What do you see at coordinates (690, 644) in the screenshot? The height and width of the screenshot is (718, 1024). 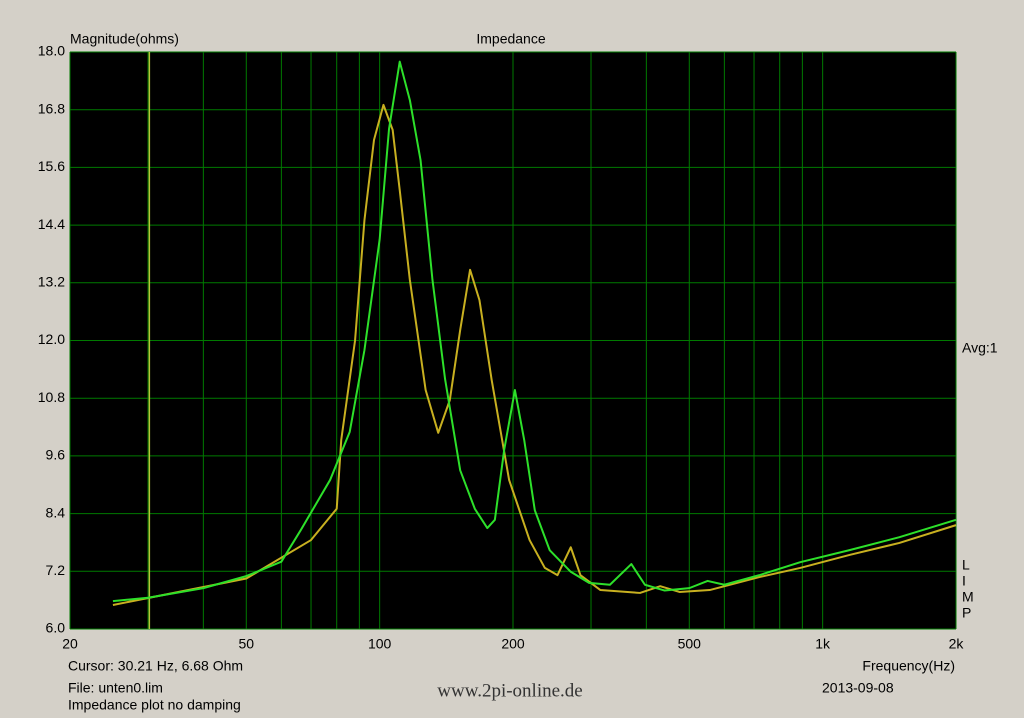 I see `x-tick-label: 500` at bounding box center [690, 644].